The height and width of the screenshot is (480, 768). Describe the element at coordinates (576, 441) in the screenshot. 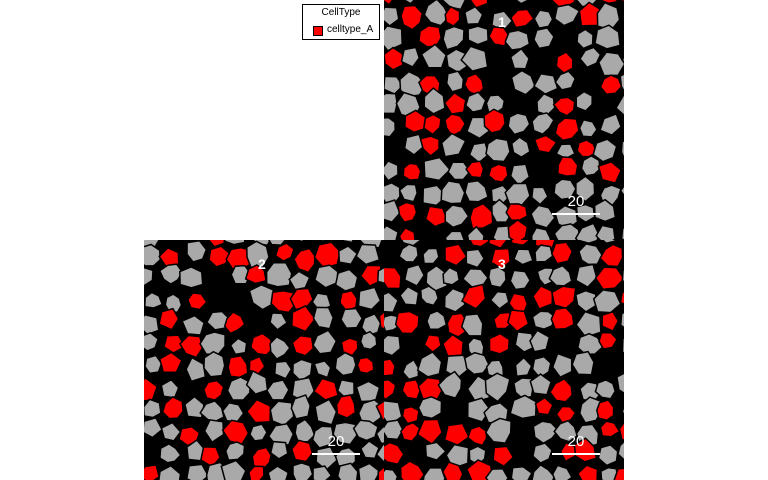

I see `scalebar-label-3: 20` at that location.